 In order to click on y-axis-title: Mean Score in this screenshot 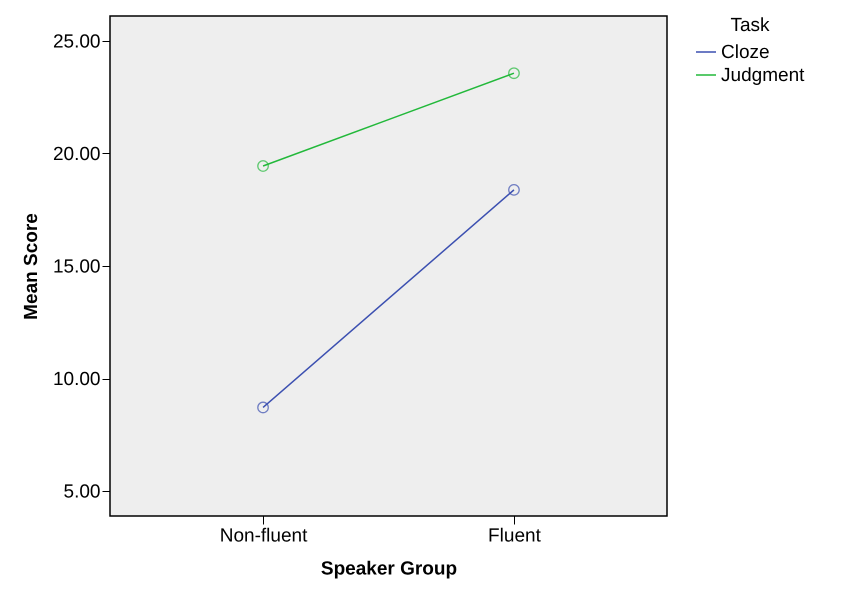, I will do `click(31, 266)`.